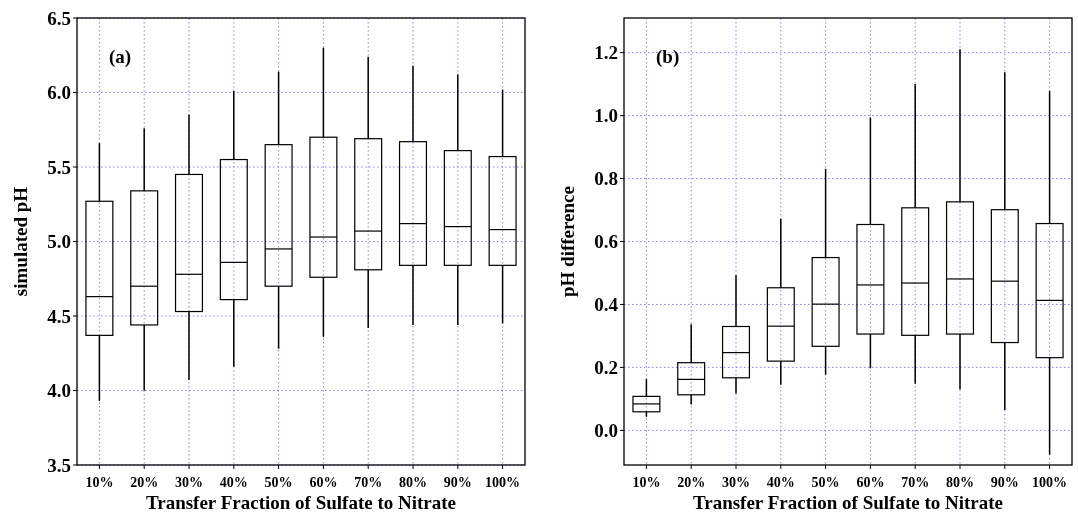  What do you see at coordinates (20, 241) in the screenshot?
I see `y-axis-title: simulated pH` at bounding box center [20, 241].